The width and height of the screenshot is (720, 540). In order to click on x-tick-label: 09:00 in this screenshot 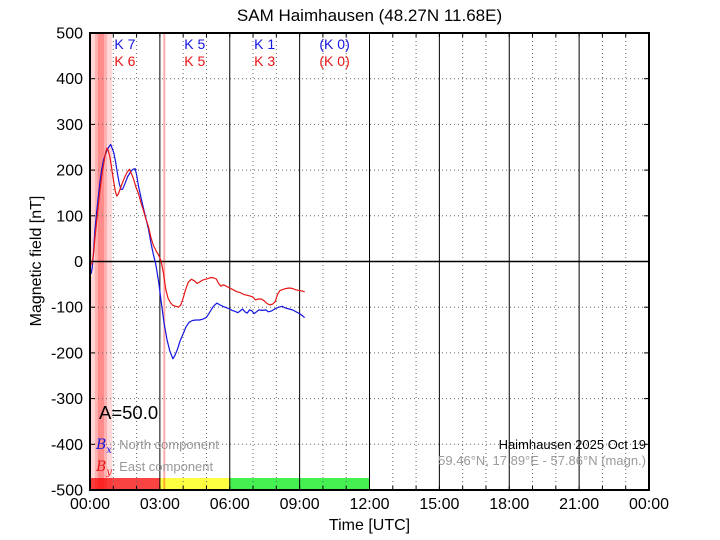, I will do `click(300, 504)`.